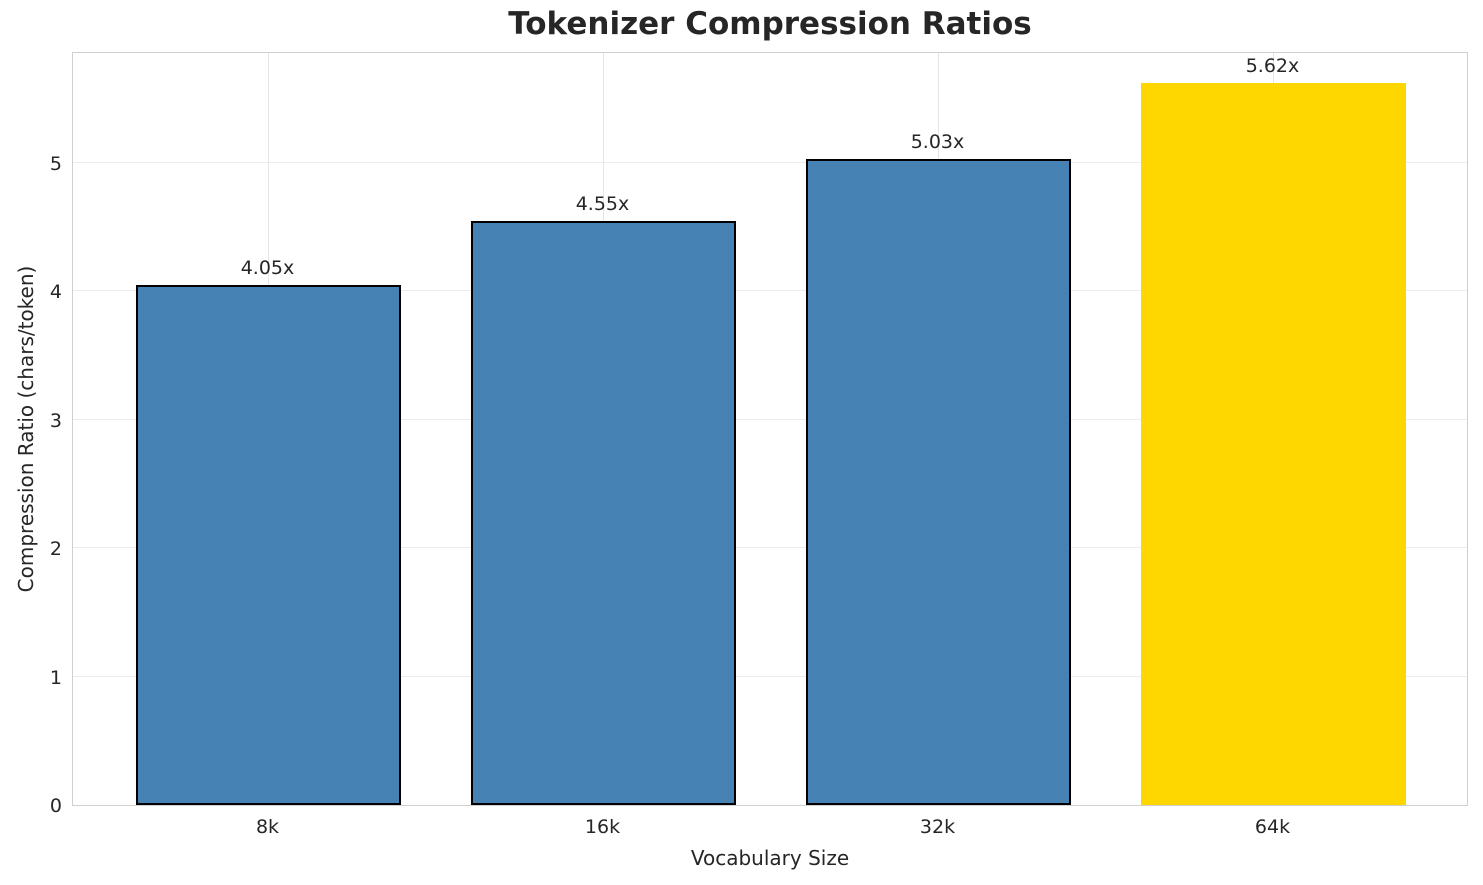 This screenshot has height=885, width=1483. What do you see at coordinates (55, 420) in the screenshot?
I see `y-tick-label: 3` at bounding box center [55, 420].